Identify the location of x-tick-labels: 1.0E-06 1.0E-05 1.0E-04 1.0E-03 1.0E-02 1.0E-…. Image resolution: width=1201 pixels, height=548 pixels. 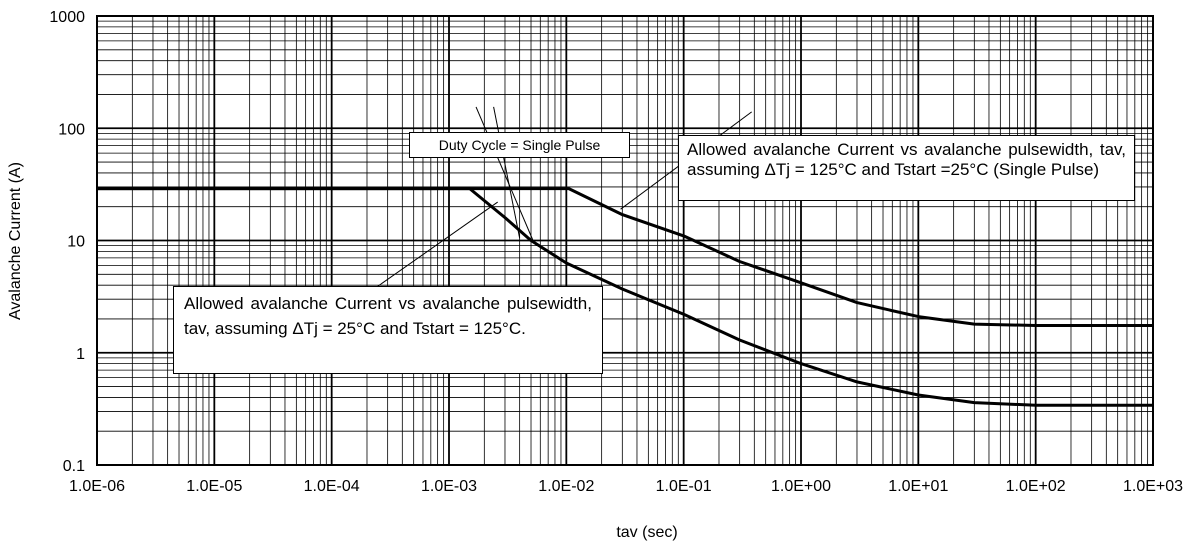
(626, 486).